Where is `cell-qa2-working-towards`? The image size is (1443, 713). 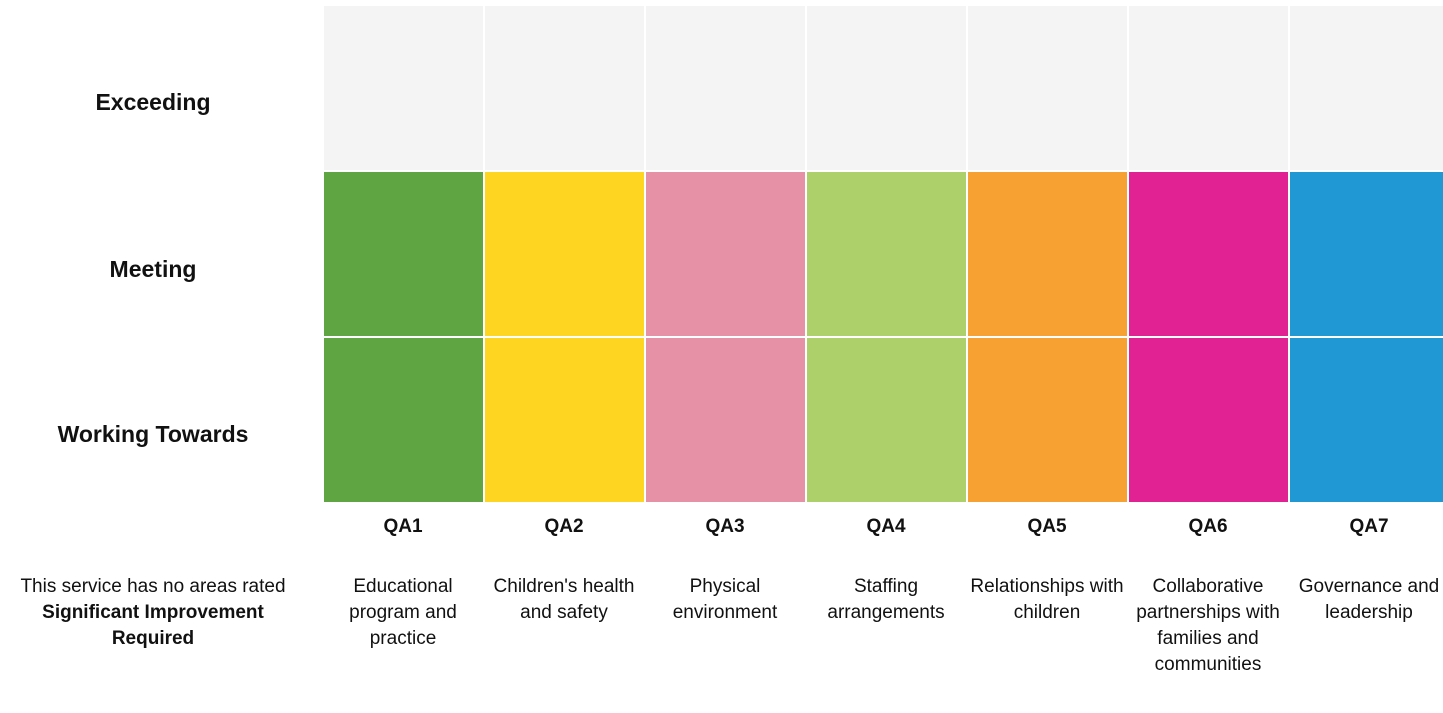 cell-qa2-working-towards is located at coordinates (564, 420).